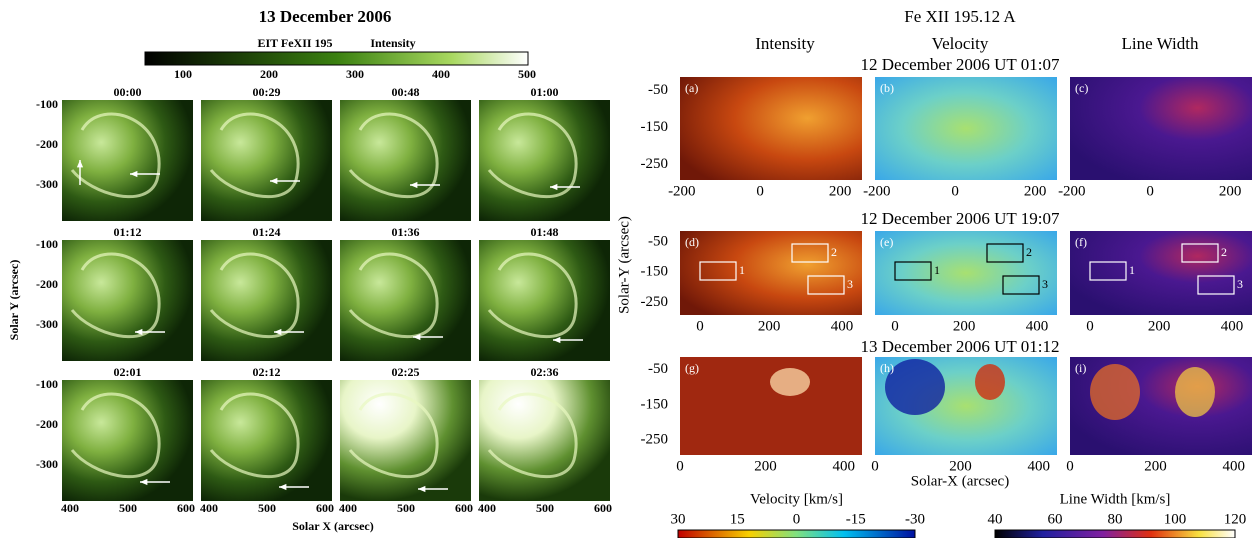 The image size is (1260, 538). What do you see at coordinates (1080, 368) in the screenshot?
I see `panel-letter: (i)` at bounding box center [1080, 368].